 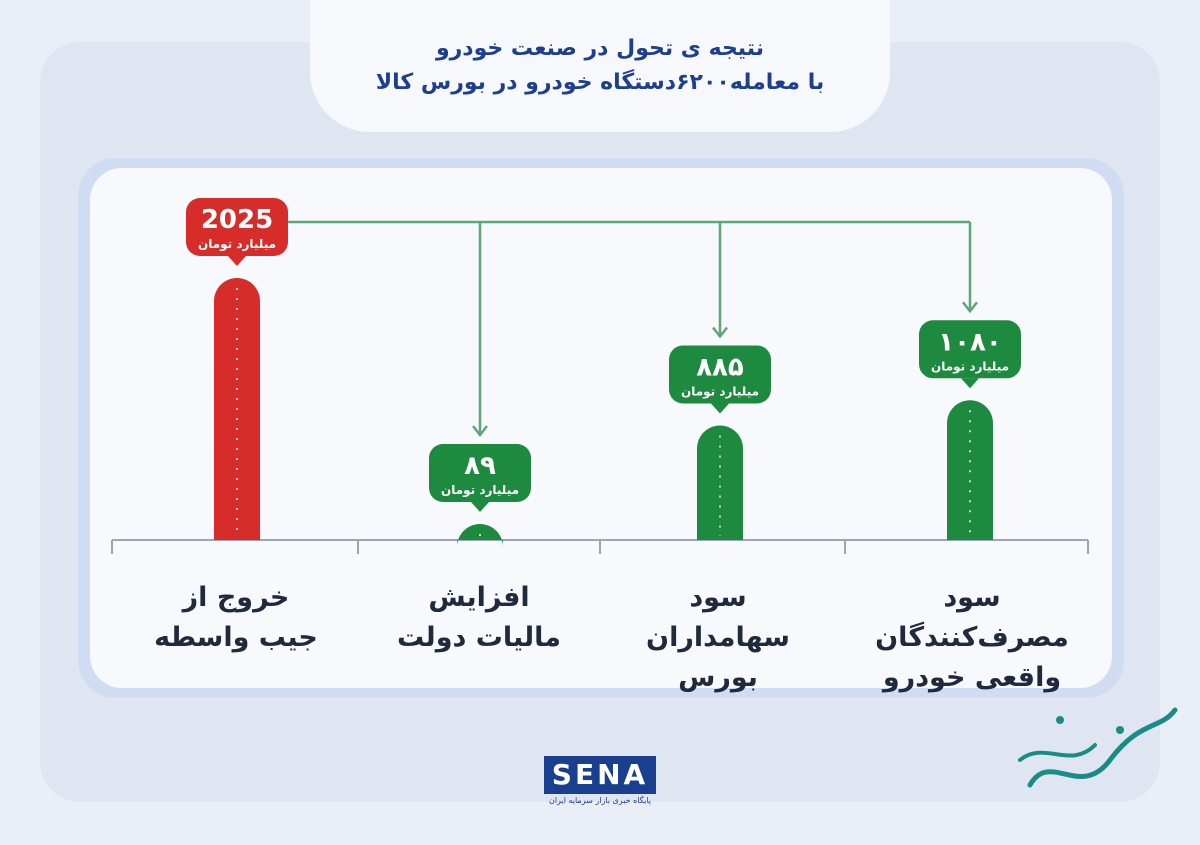 I want to click on category-label-government: افزایش مالیات دولت, so click(x=479, y=618).